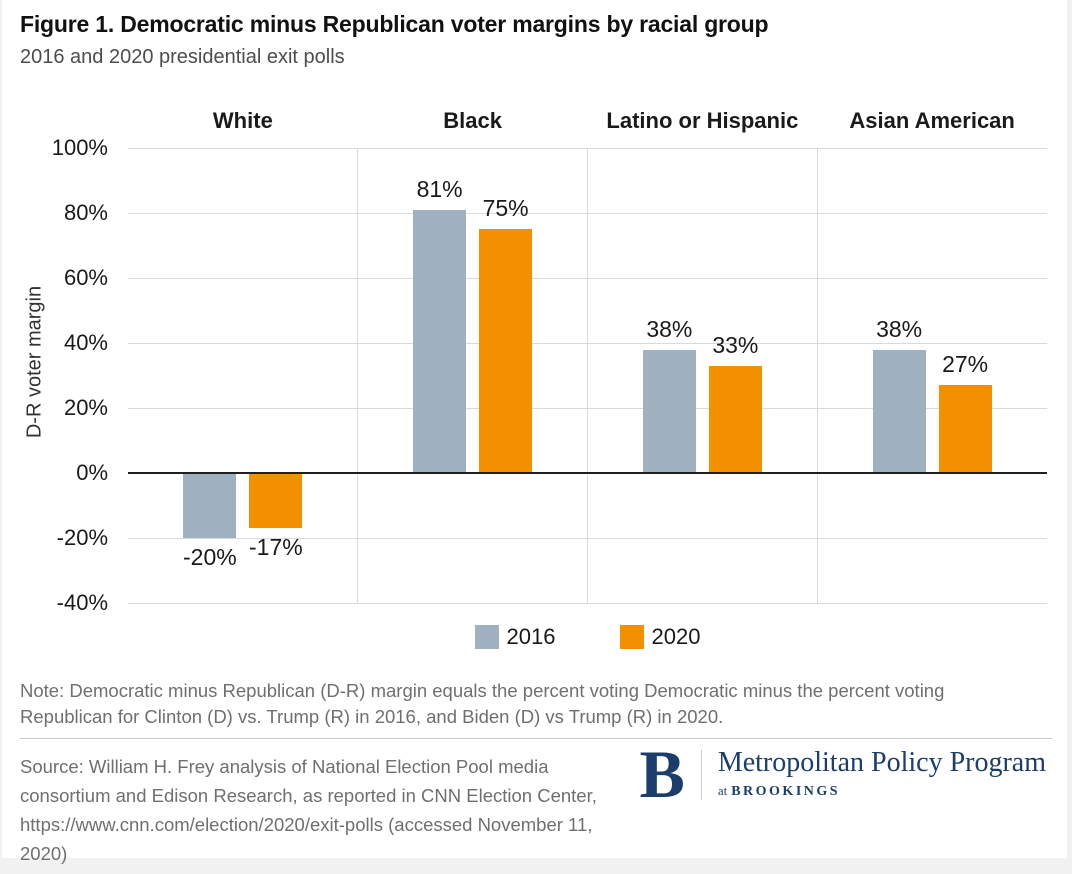 This screenshot has height=874, width=1072. I want to click on category-header: Black, so click(472, 120).